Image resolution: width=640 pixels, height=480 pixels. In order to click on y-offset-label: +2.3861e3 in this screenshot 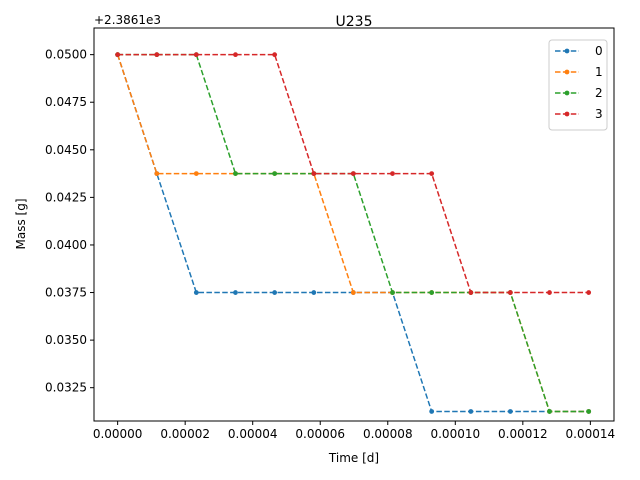, I will do `click(127, 20)`.